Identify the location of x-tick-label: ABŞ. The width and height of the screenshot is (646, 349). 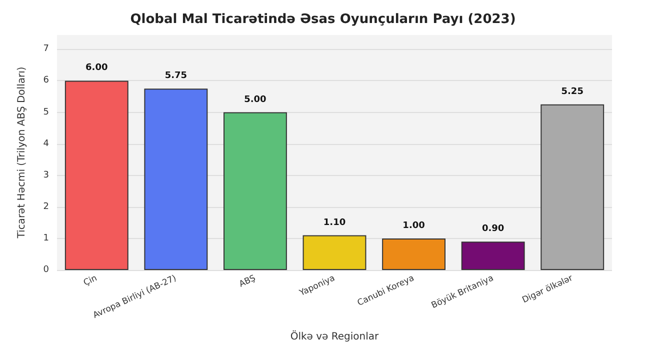
(248, 281).